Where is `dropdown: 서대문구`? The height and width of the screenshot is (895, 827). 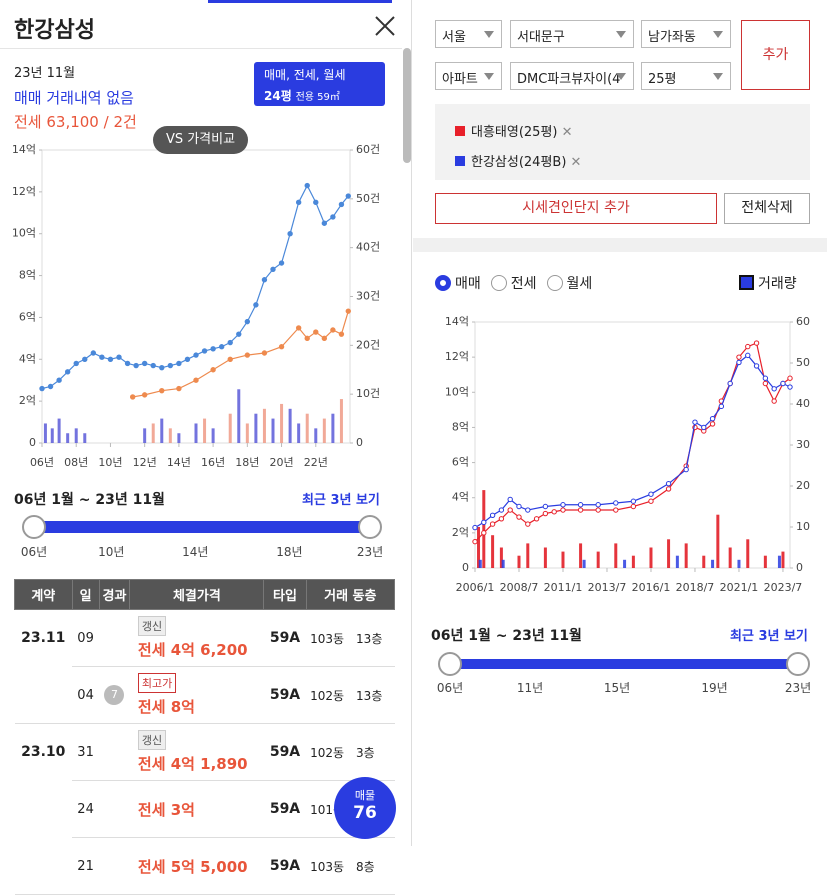
dropdown: 서대문구 is located at coordinates (572, 34).